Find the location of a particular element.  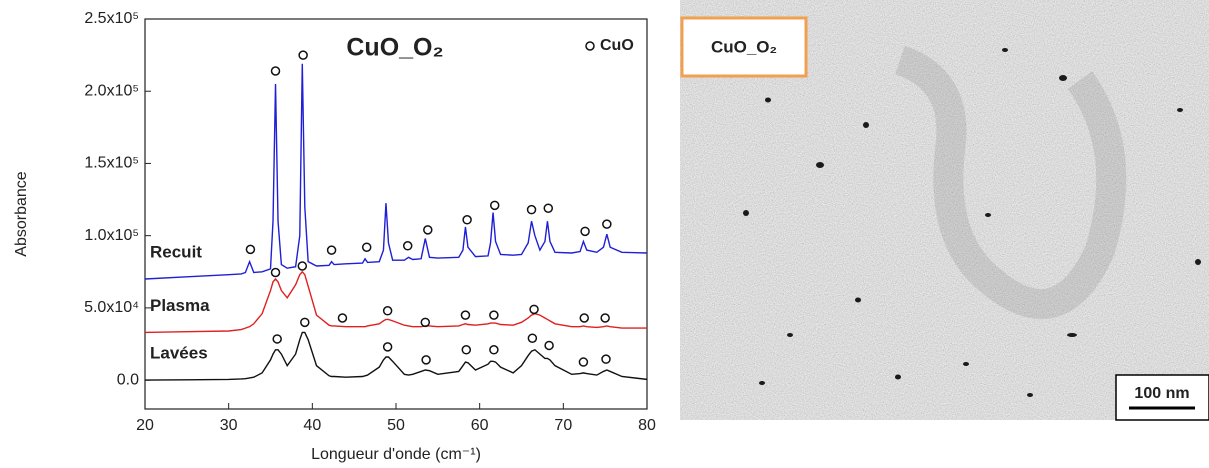

legend-marker is located at coordinates (590, 46).